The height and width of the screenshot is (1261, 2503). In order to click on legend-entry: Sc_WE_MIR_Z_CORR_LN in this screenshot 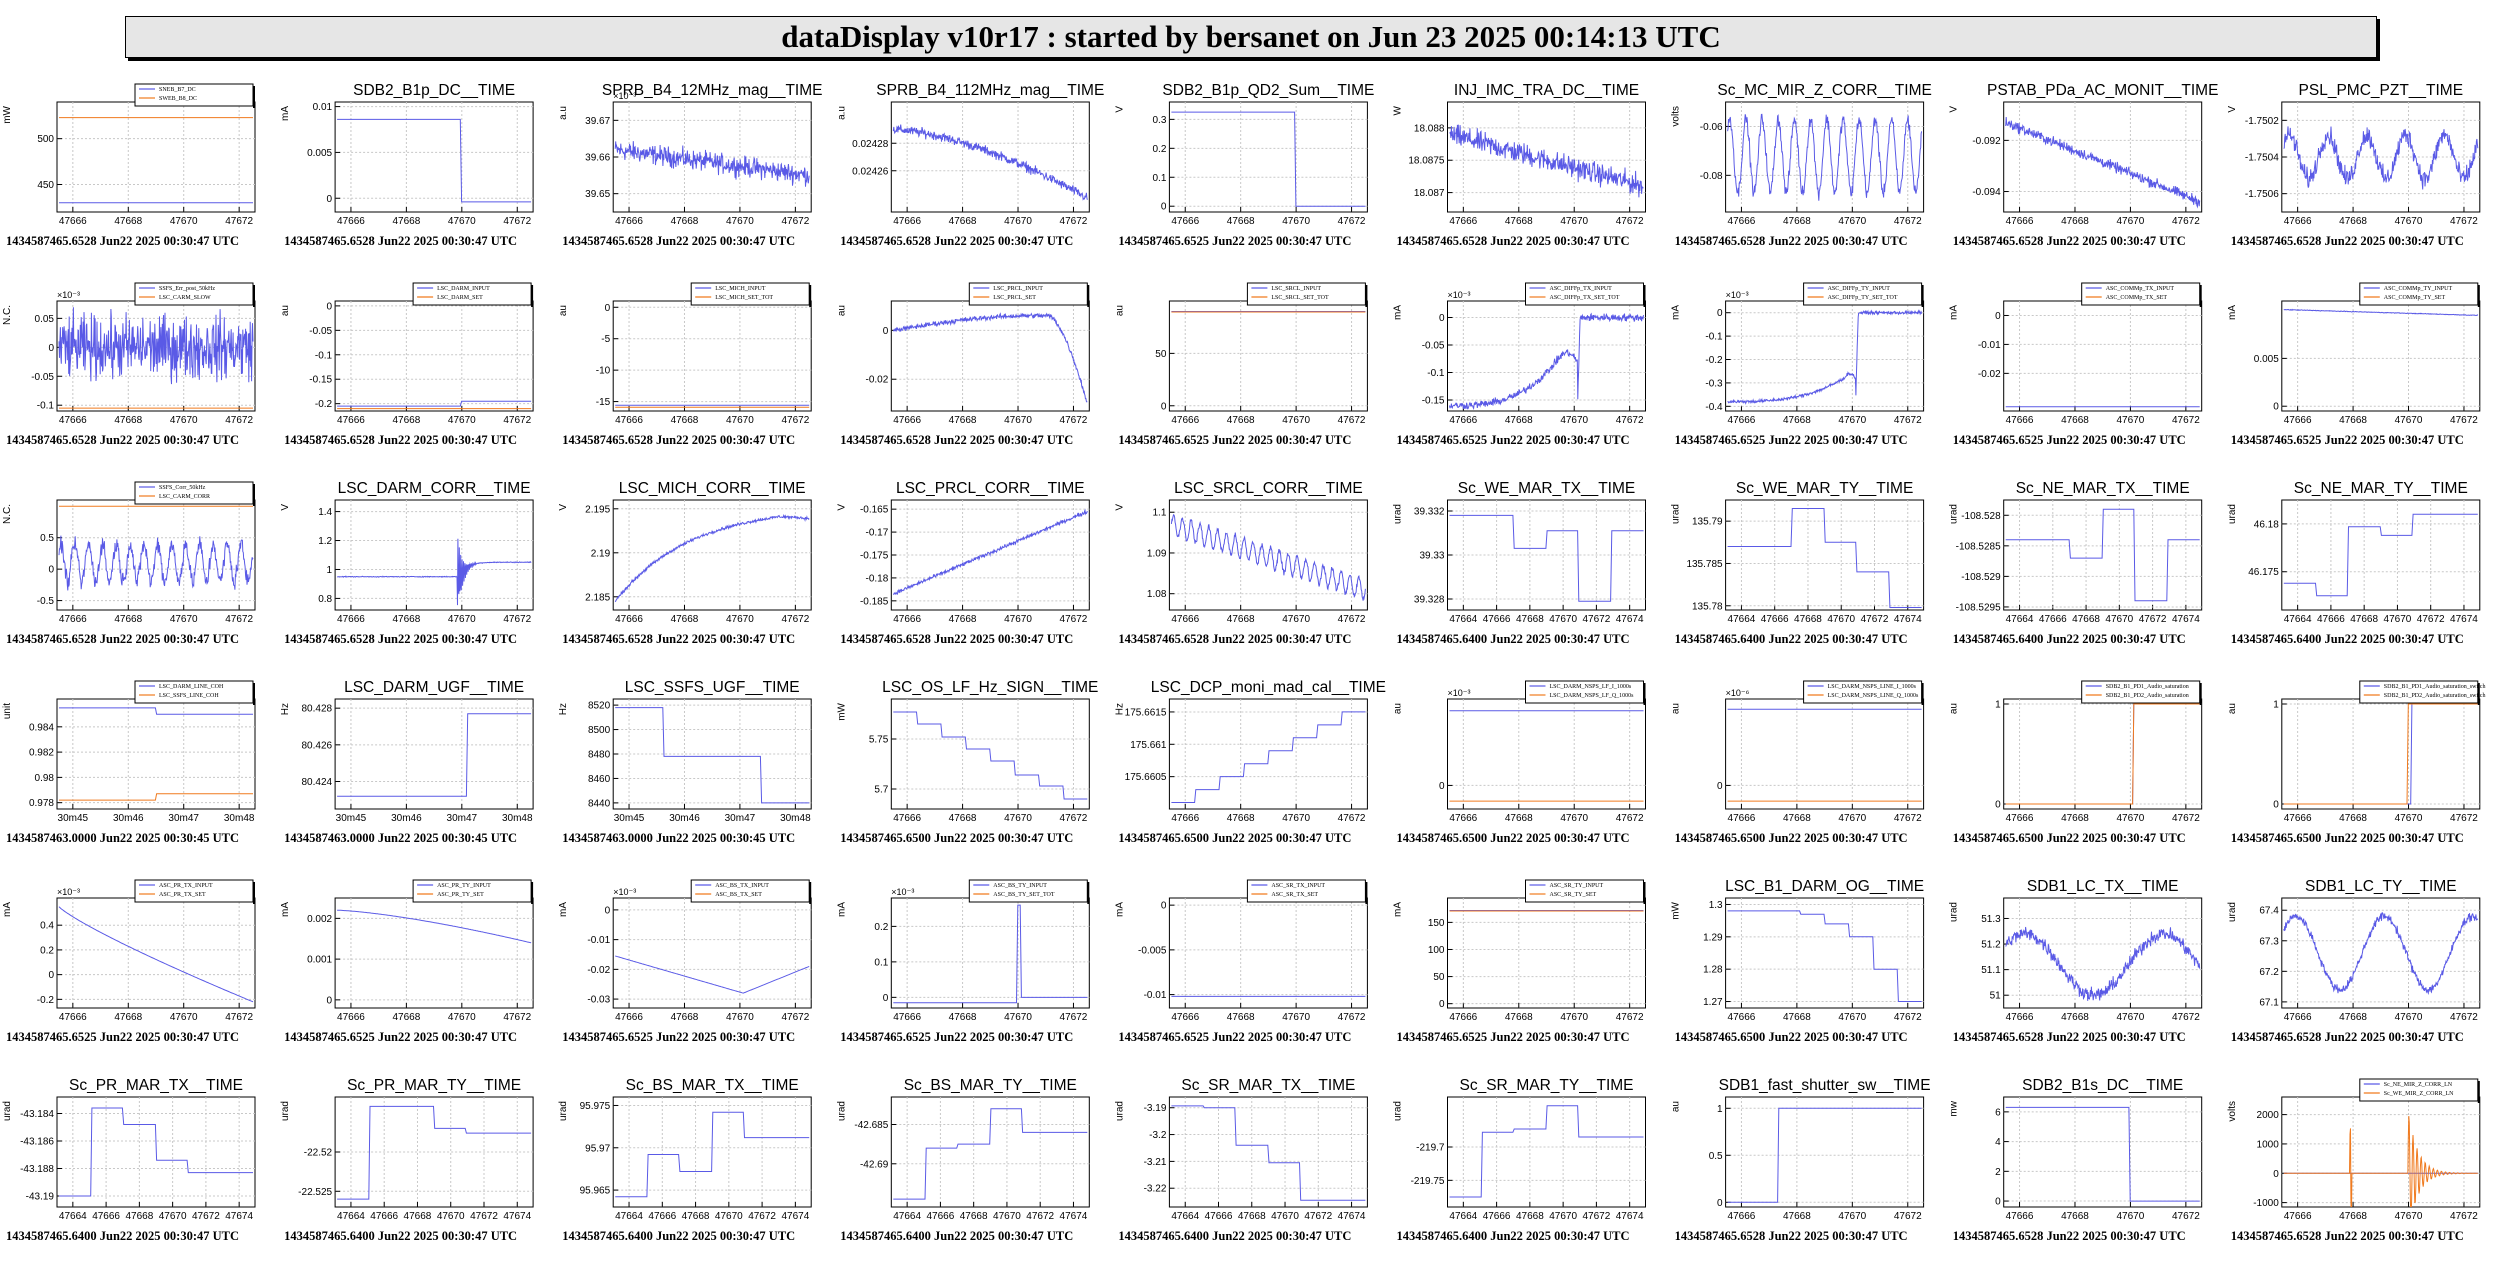, I will do `click(2419, 1094)`.